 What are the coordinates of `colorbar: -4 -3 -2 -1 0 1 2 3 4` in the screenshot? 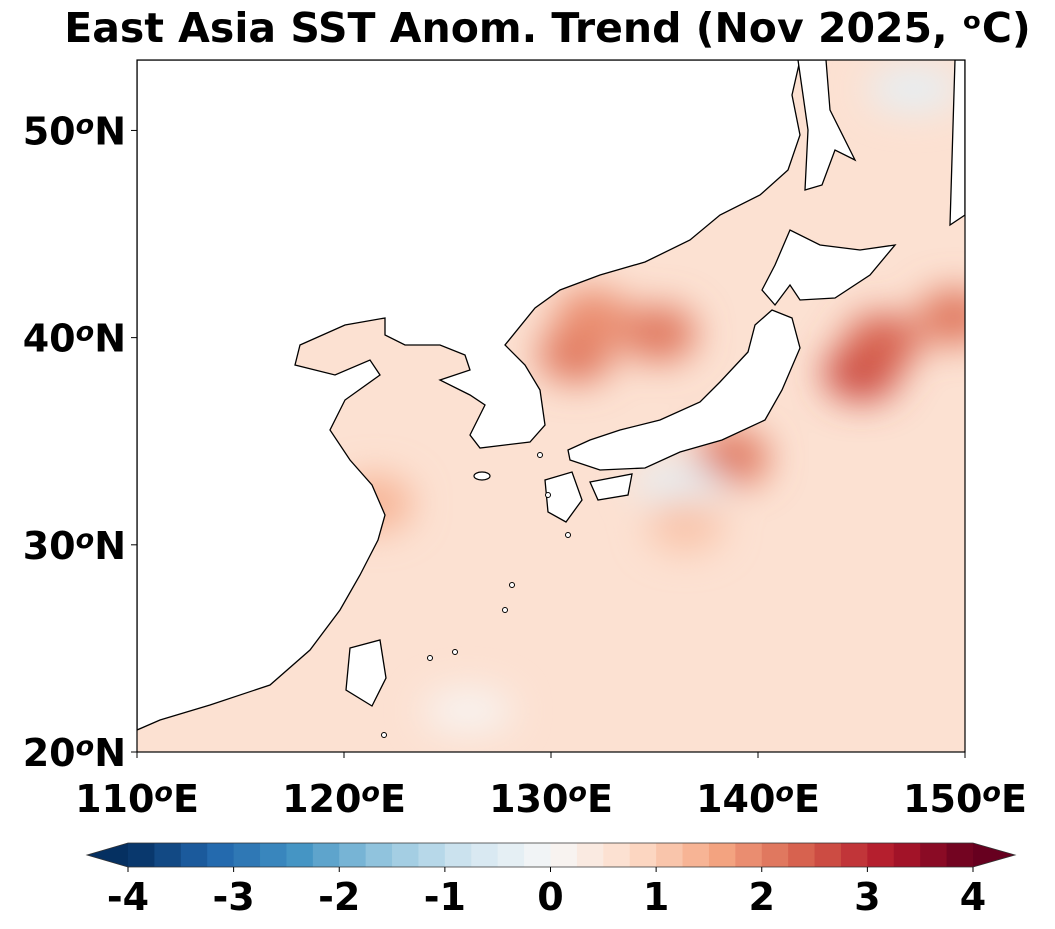 It's located at (551, 880).